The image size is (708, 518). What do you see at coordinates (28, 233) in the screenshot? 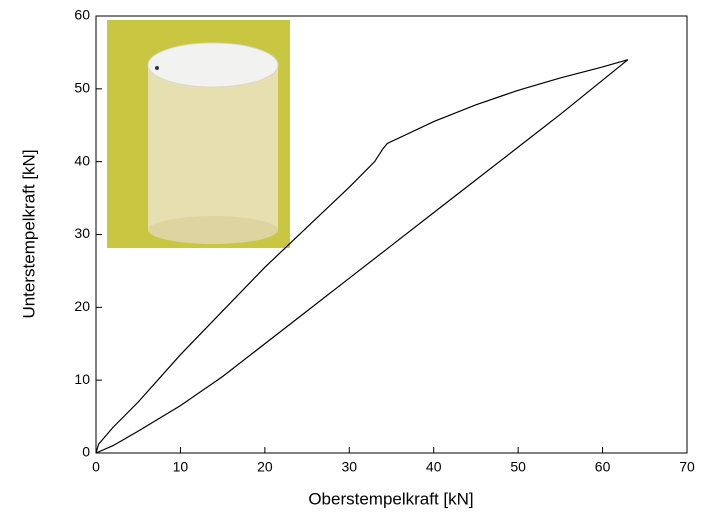
I see `y-axis-label: Unterstempelkraft [kN]` at bounding box center [28, 233].